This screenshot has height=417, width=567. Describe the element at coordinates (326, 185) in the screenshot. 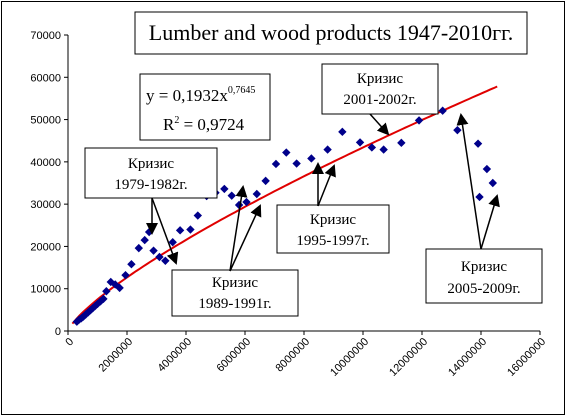

I see `arrow-1995-b` at that location.